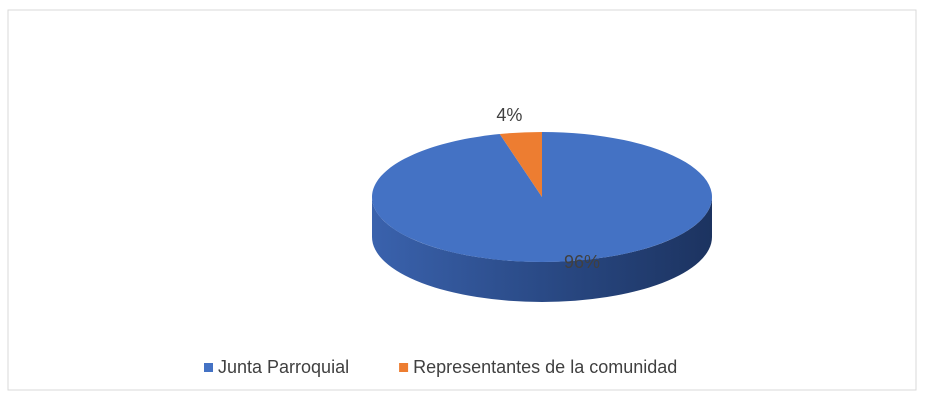 The image size is (925, 400). I want to click on legend-label: Junta Parroquial, so click(283, 367).